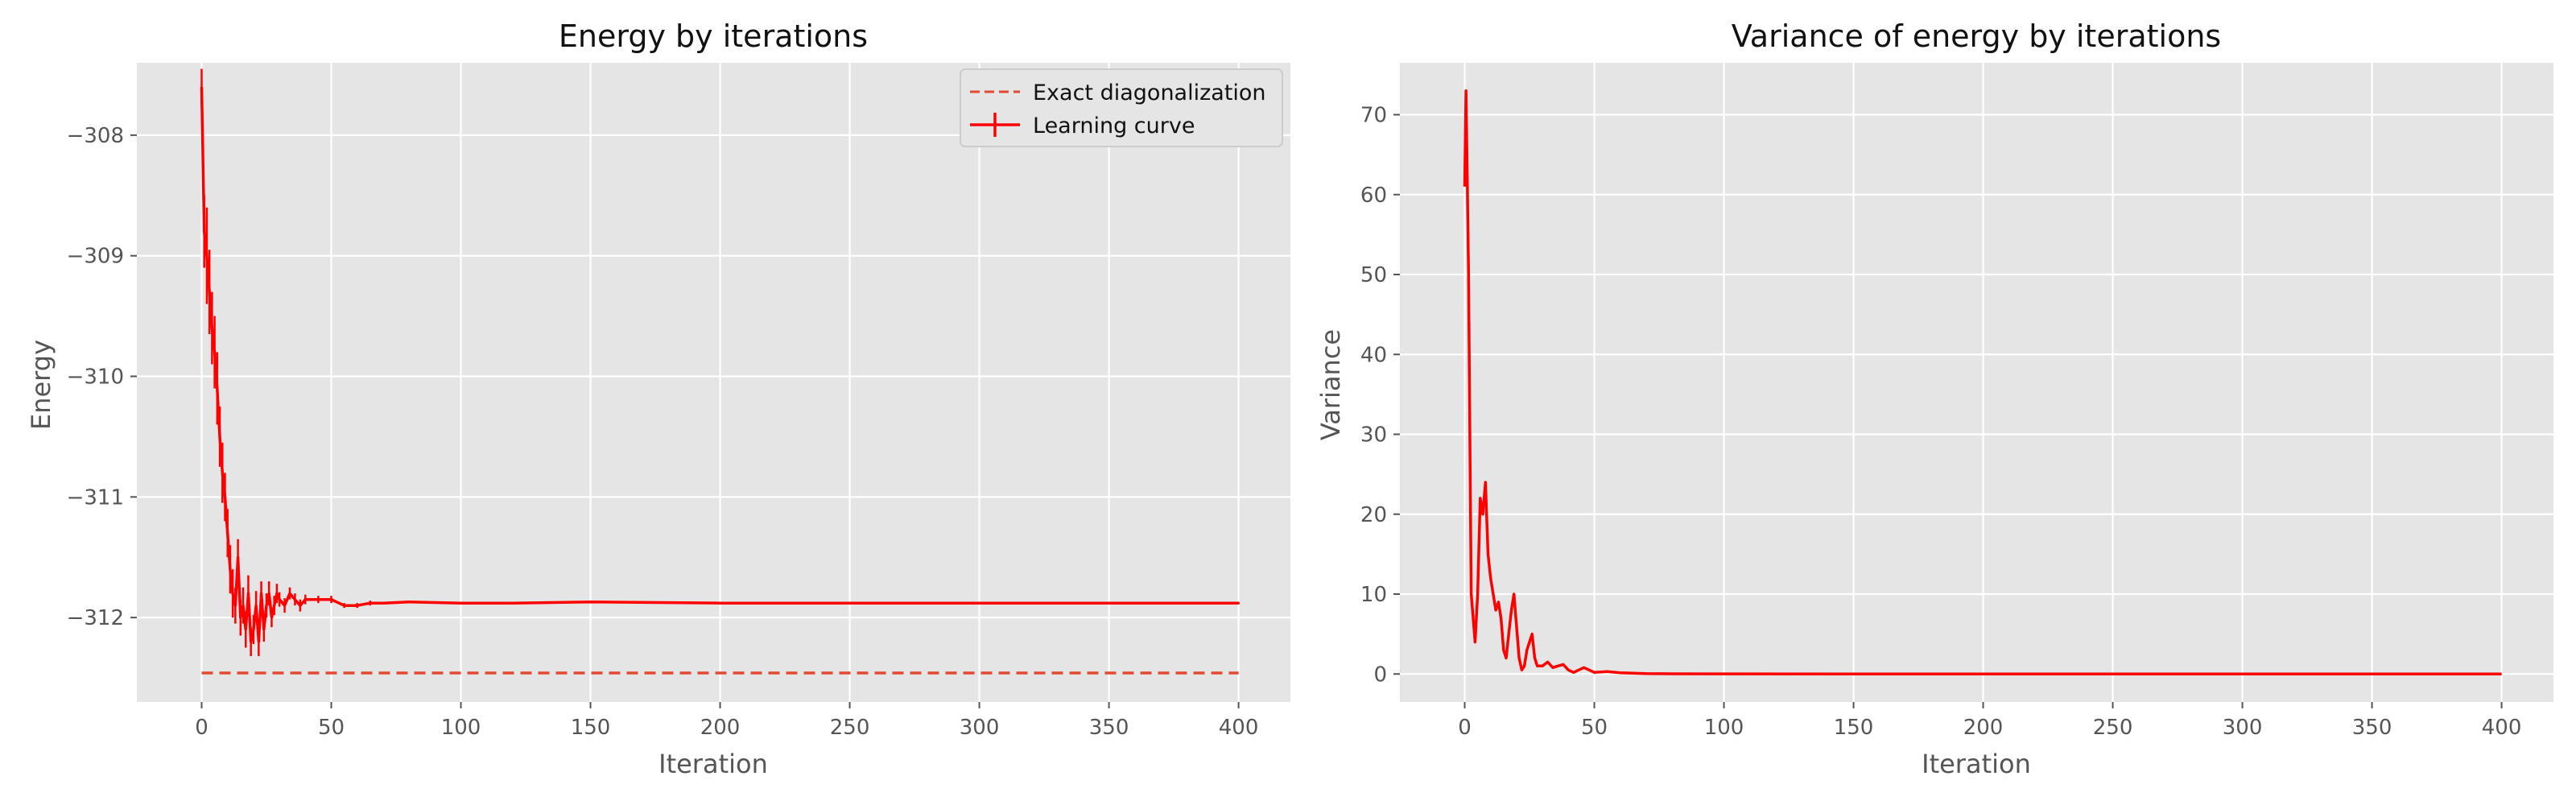 The width and height of the screenshot is (2576, 805). Describe the element at coordinates (95, 257) in the screenshot. I see `y-tick-label: −309` at that location.